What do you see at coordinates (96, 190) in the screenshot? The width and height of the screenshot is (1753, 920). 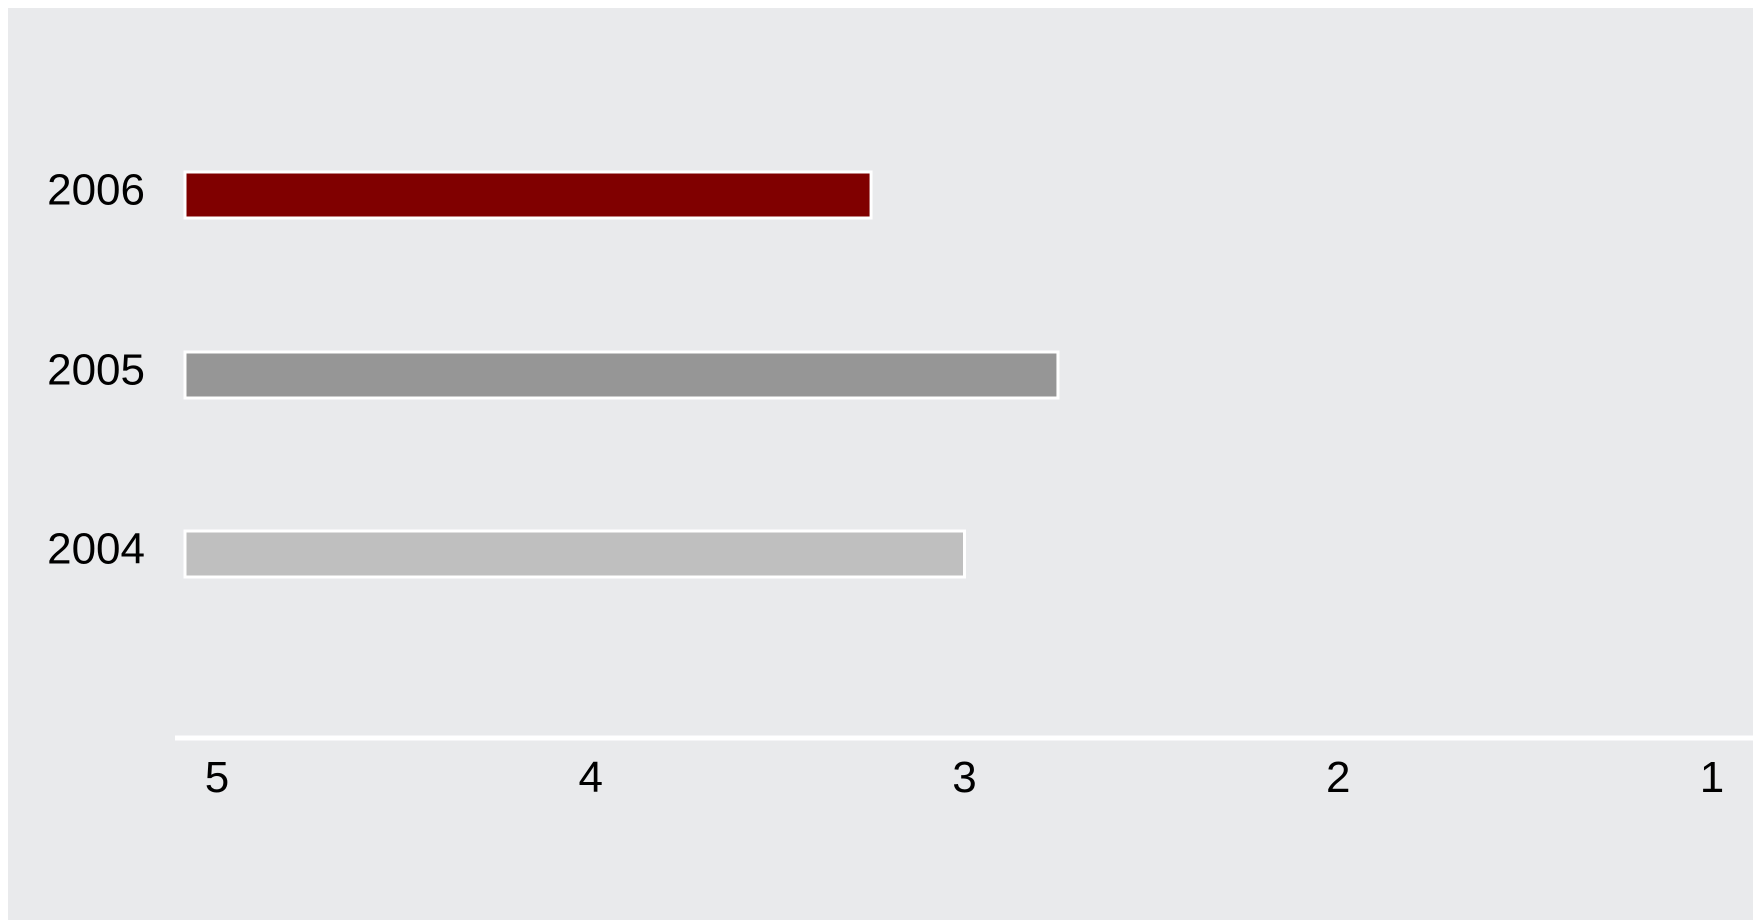 I see `category-label-2006: 2006` at bounding box center [96, 190].